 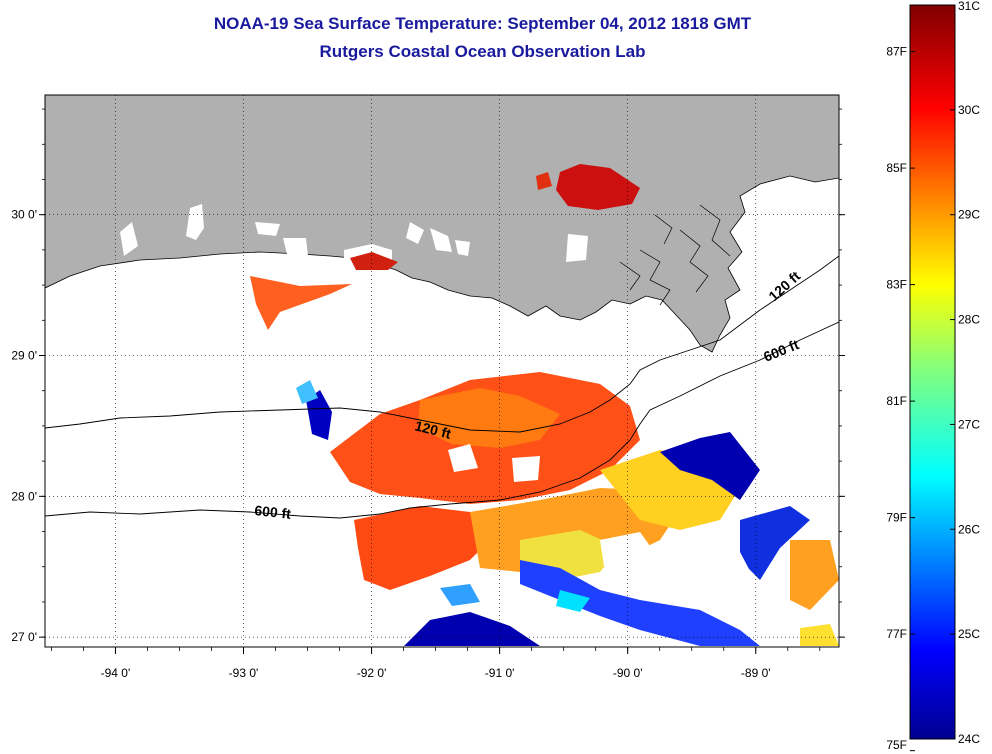 What do you see at coordinates (932, 372) in the screenshot?
I see `colorbar-gradient` at bounding box center [932, 372].